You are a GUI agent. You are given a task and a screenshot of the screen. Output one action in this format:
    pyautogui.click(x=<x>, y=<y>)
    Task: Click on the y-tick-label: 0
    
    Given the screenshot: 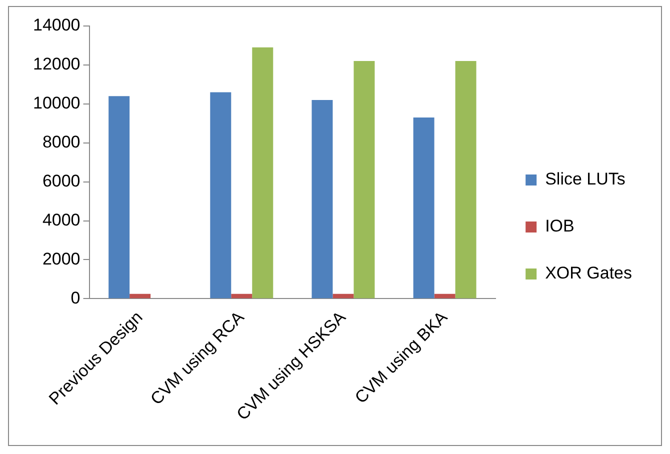 What is the action you would take?
    pyautogui.click(x=75, y=298)
    